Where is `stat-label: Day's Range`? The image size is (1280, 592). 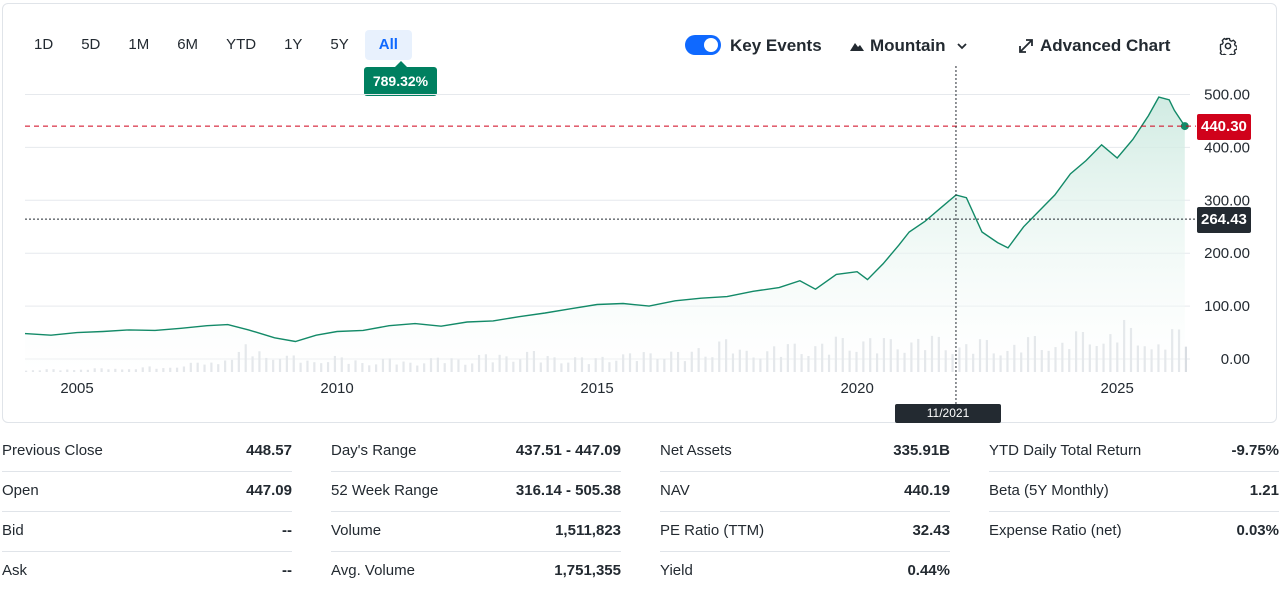
stat-label: Day's Range is located at coordinates (374, 450).